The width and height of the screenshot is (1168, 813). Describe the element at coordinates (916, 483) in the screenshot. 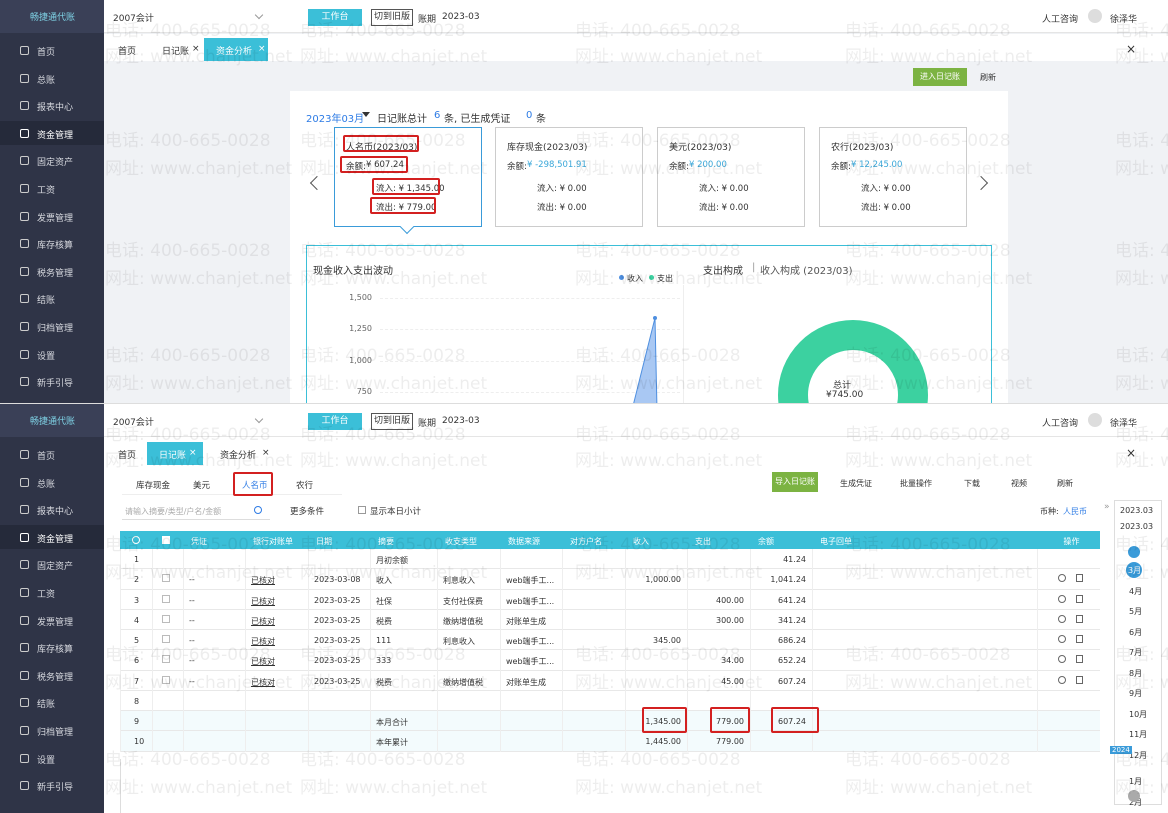

I see `toolbar-button: 批量操作` at that location.